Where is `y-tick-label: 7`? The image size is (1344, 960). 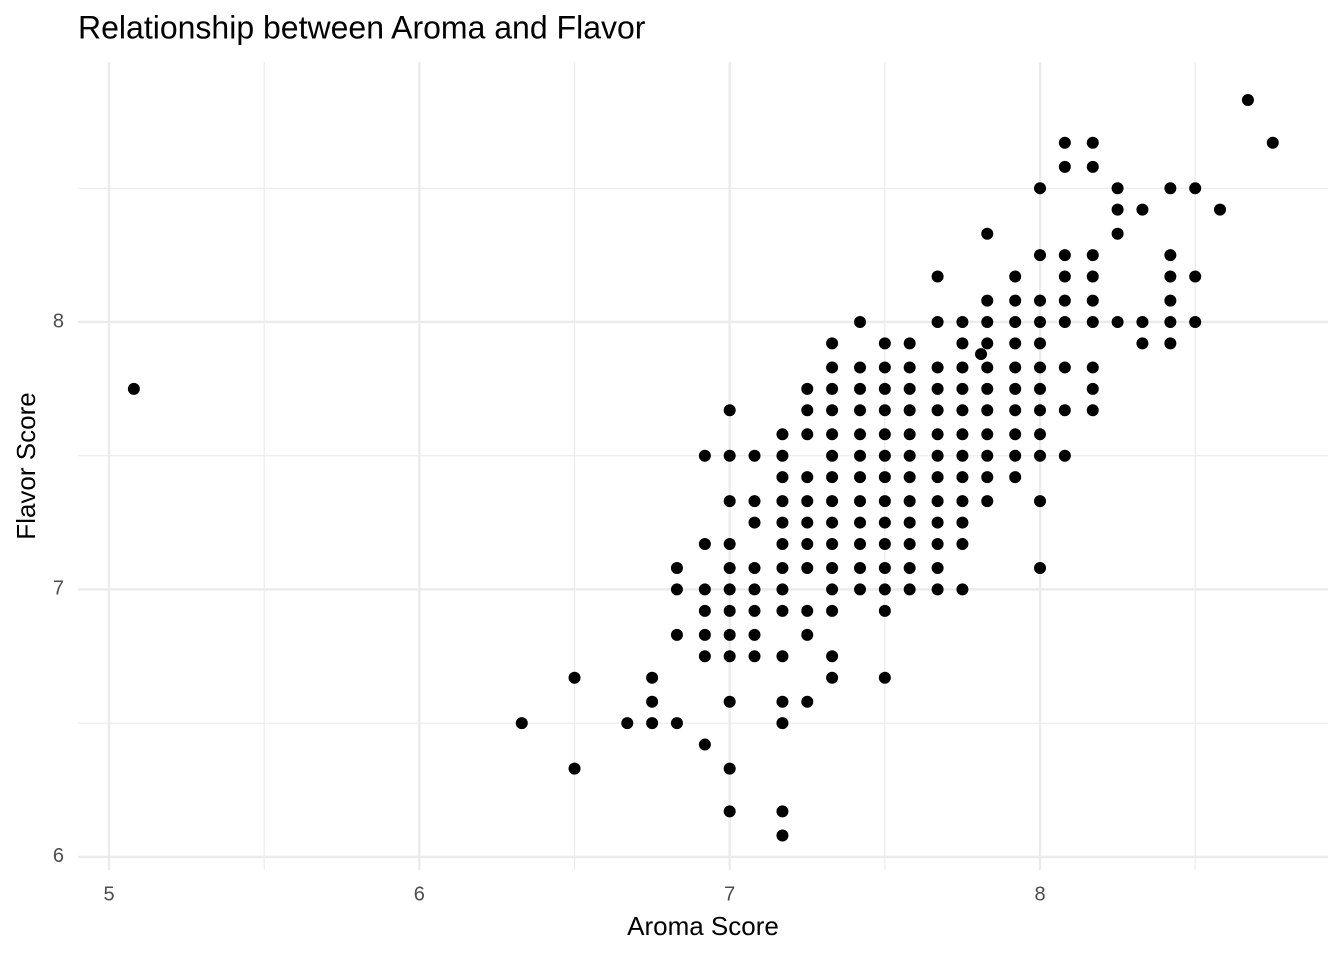
y-tick-label: 7 is located at coordinates (58, 589).